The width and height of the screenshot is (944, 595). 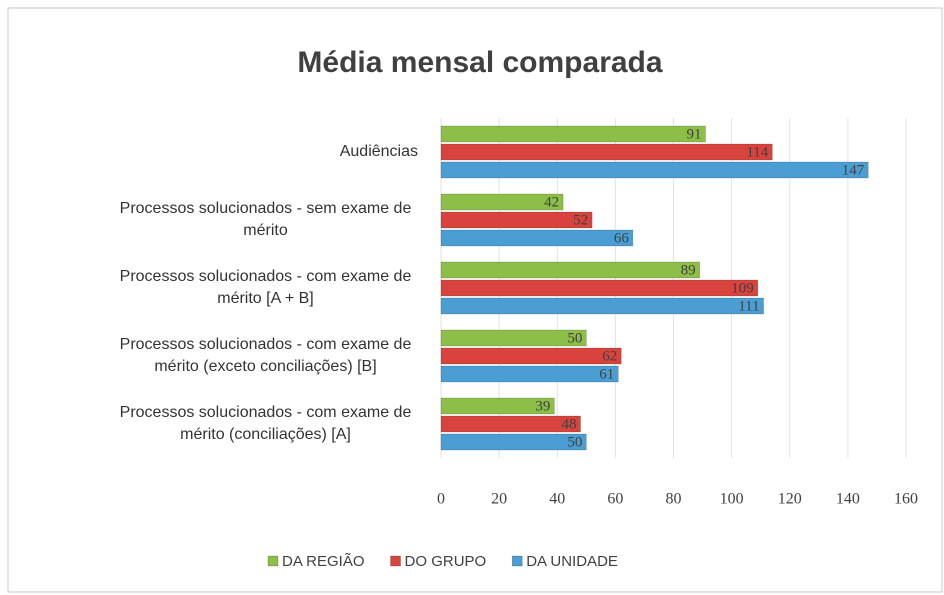 What do you see at coordinates (742, 288) in the screenshot?
I see `data-label: 109` at bounding box center [742, 288].